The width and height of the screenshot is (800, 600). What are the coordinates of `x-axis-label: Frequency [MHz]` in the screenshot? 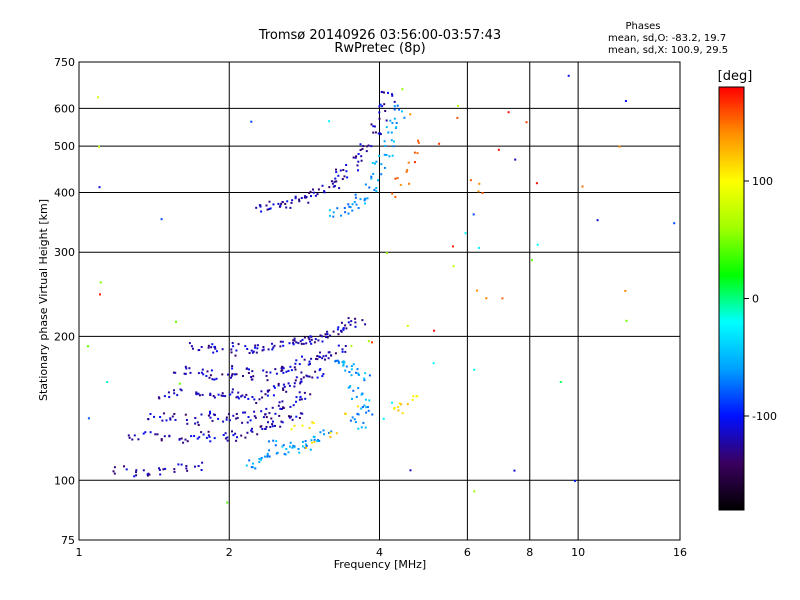 It's located at (380, 564).